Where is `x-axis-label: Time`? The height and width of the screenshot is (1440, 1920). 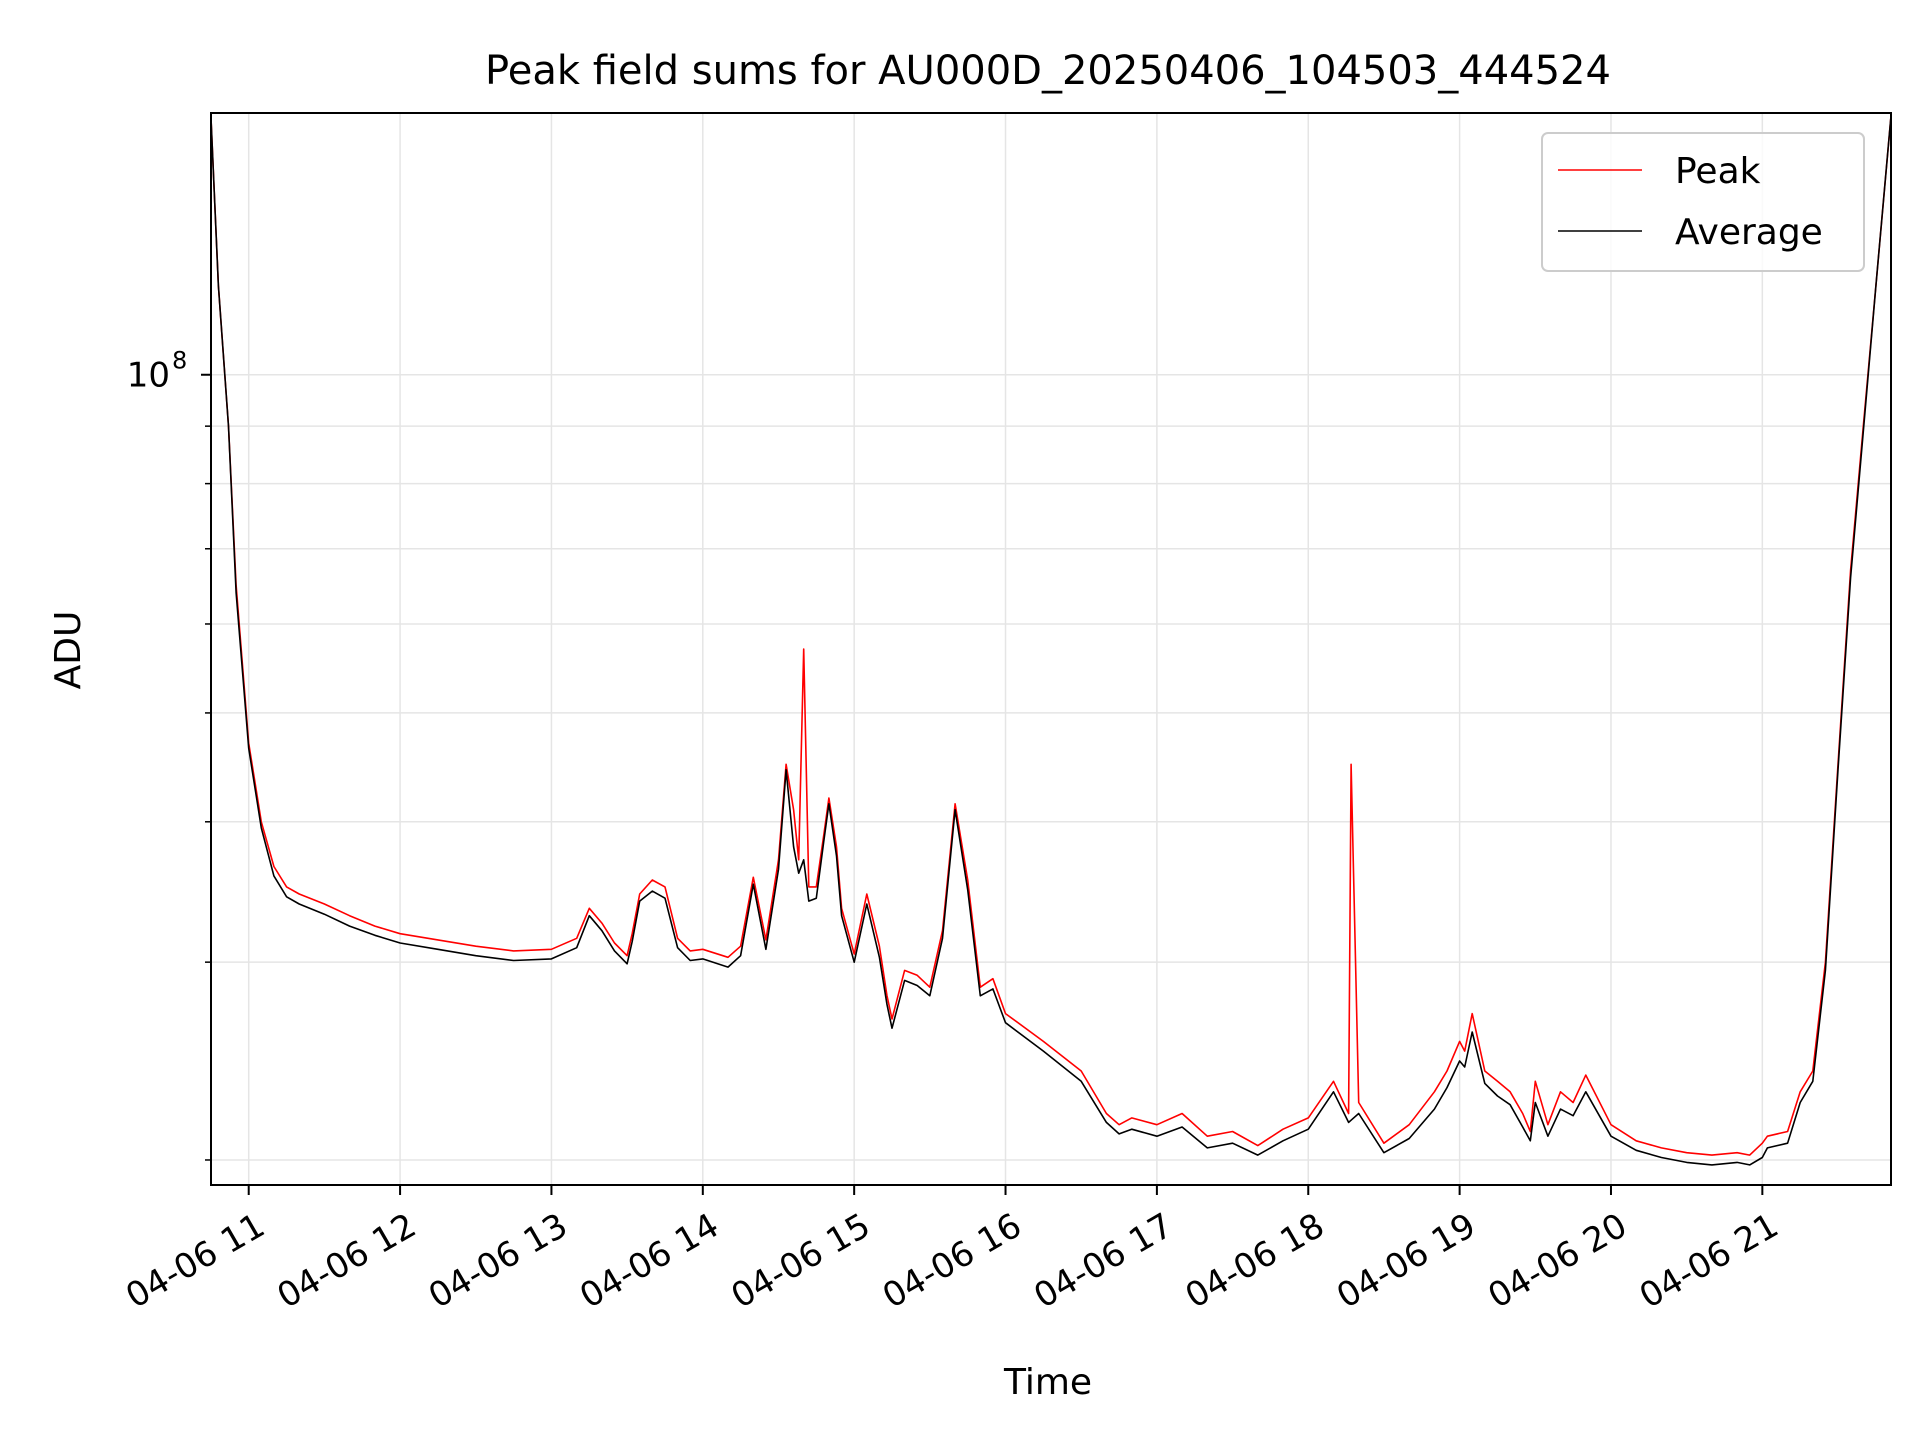 x-axis-label: Time is located at coordinates (1047, 1382).